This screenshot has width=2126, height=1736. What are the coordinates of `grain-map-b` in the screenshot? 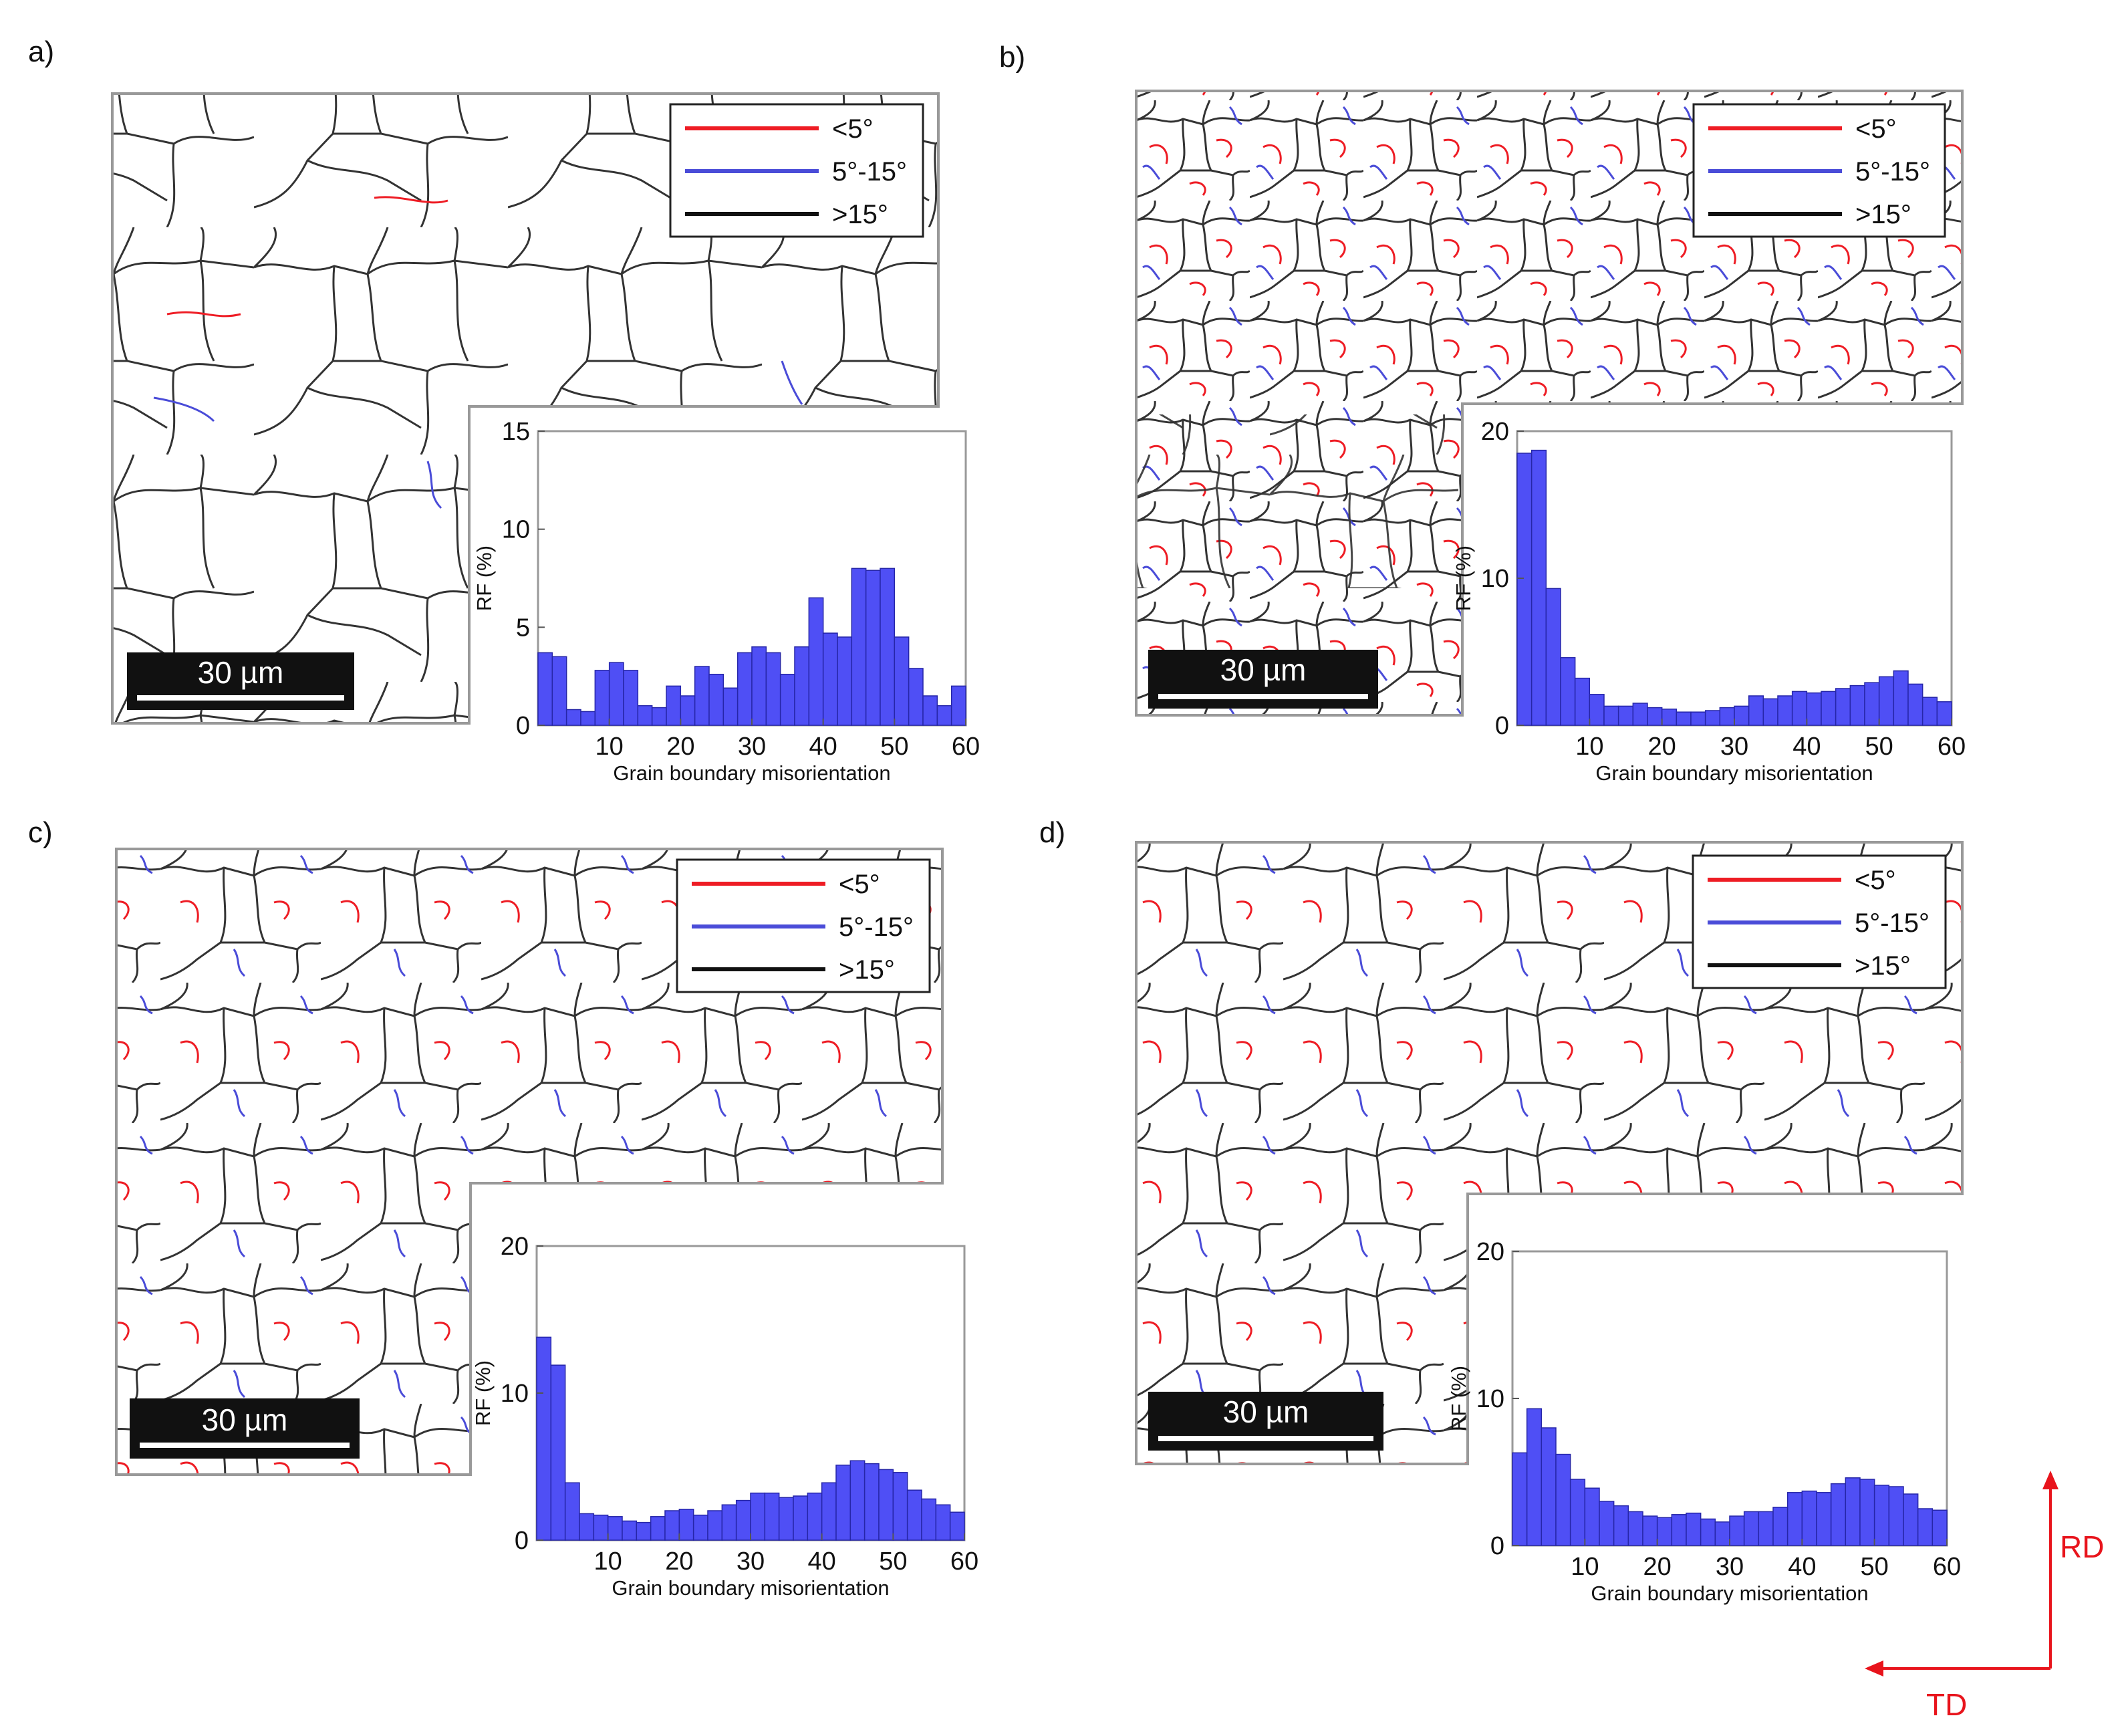 It's located at (1549, 403).